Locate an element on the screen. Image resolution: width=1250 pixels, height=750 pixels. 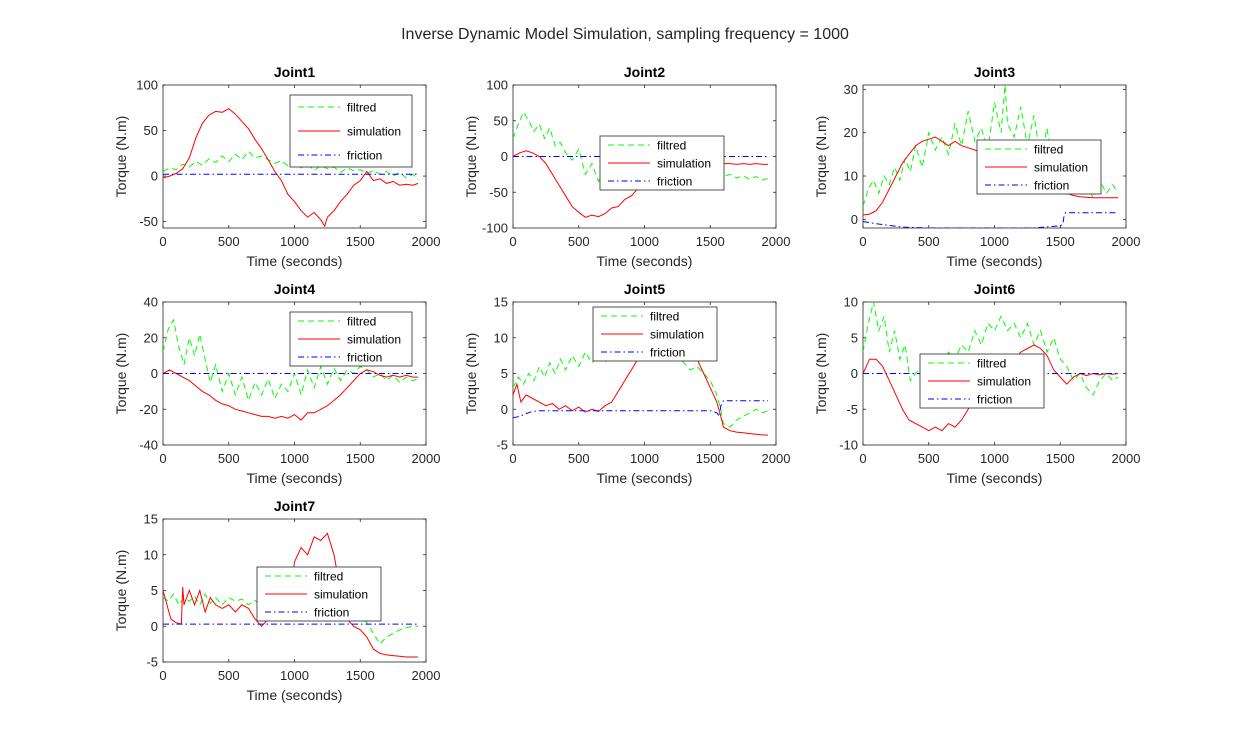
y-tick-label: 30 is located at coordinates (851, 89).